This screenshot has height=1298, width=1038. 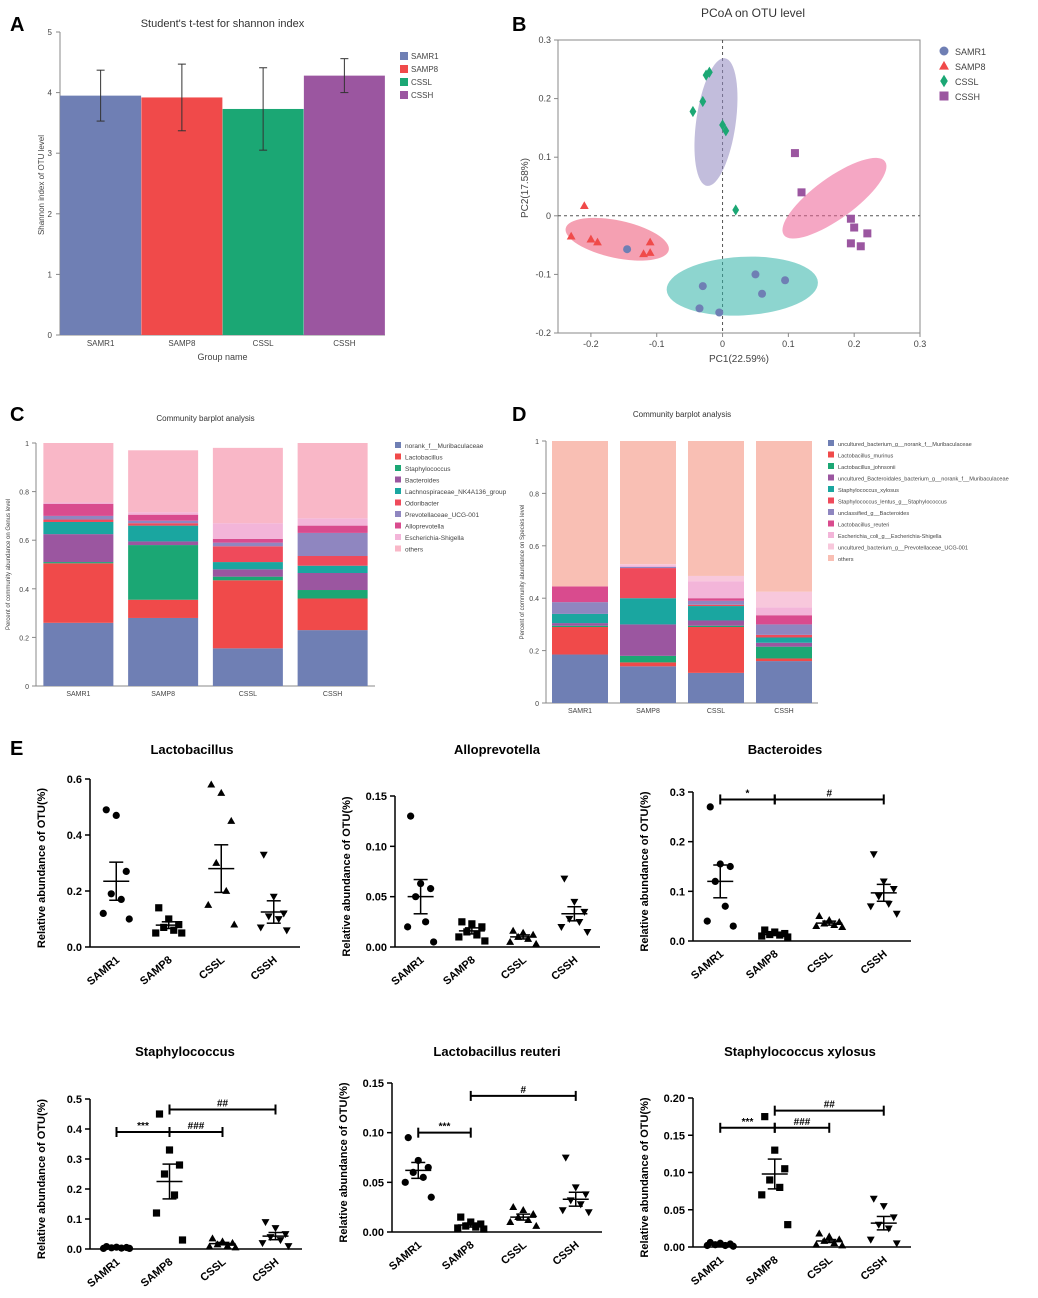 I want to click on dotplot-4-ytick-label: 0.2, so click(x=74, y=1190).